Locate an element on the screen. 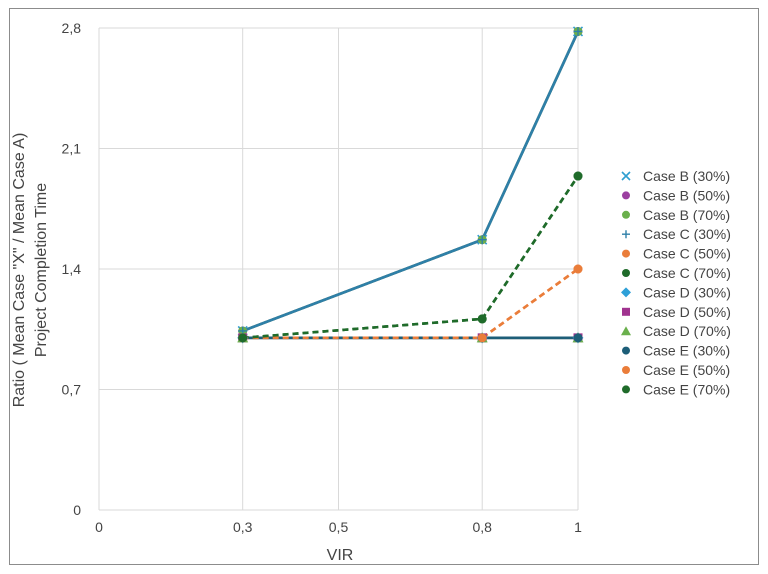 The image size is (768, 574). y-axis-title-line-2: Project Completion Time is located at coordinates (41, 270).